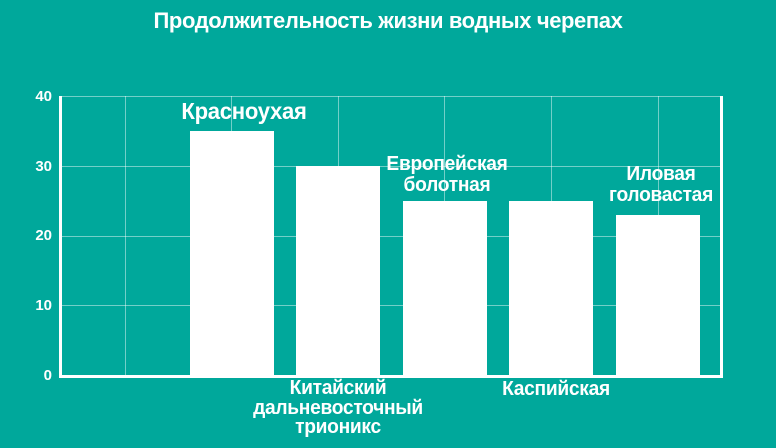 The width and height of the screenshot is (776, 448). Describe the element at coordinates (388, 20) in the screenshot. I see `chart-title: Продолжительность жизни водных черепах` at that location.